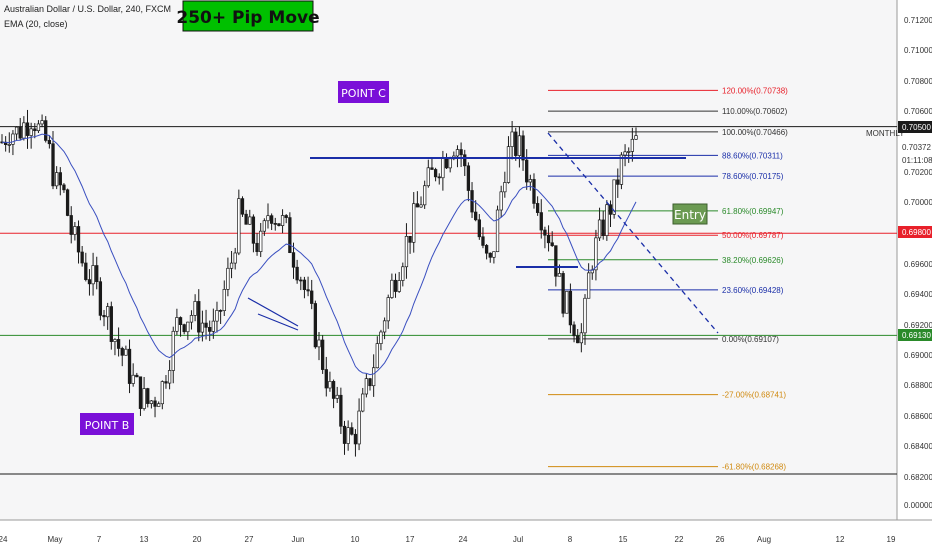  What do you see at coordinates (918, 446) in the screenshot?
I see `price-tick-12: 0.68400` at bounding box center [918, 446].